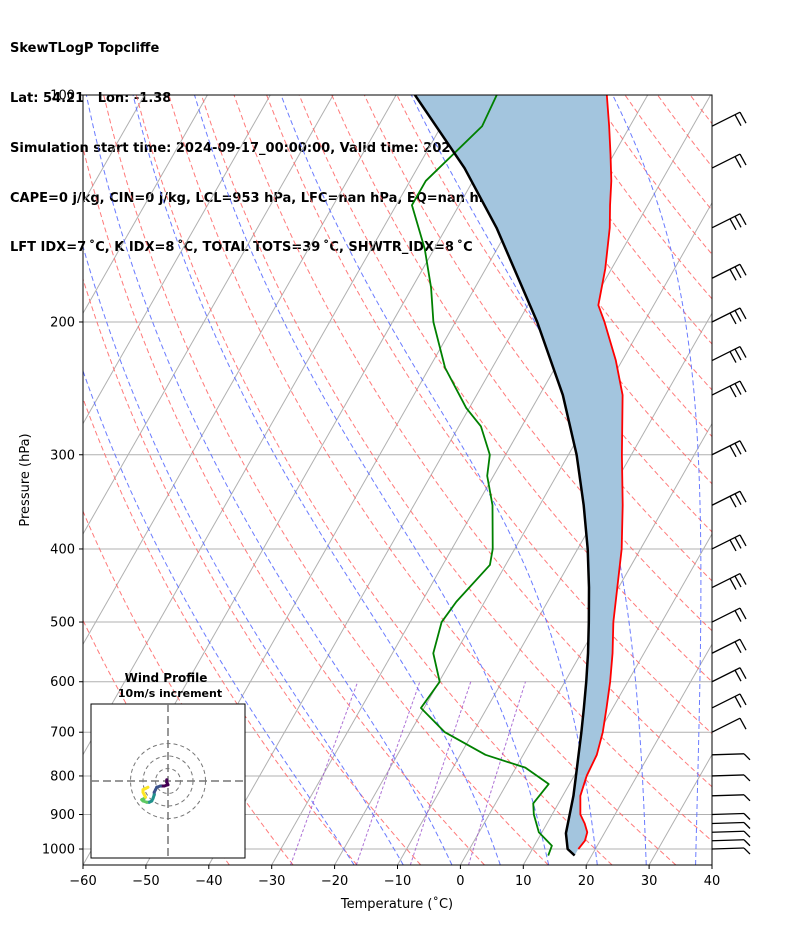  What do you see at coordinates (62, 96) in the screenshot?
I see `y-tick-label: 100` at bounding box center [62, 96].